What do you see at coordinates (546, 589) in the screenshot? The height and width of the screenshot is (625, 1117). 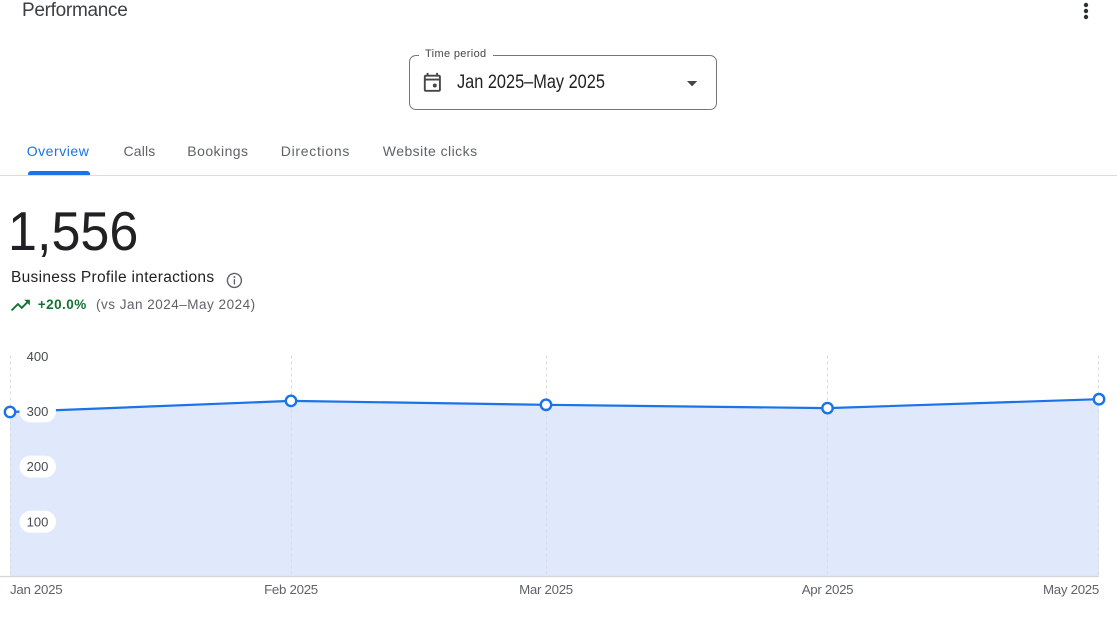 I see `svg-text: Mar 2025` at bounding box center [546, 589].